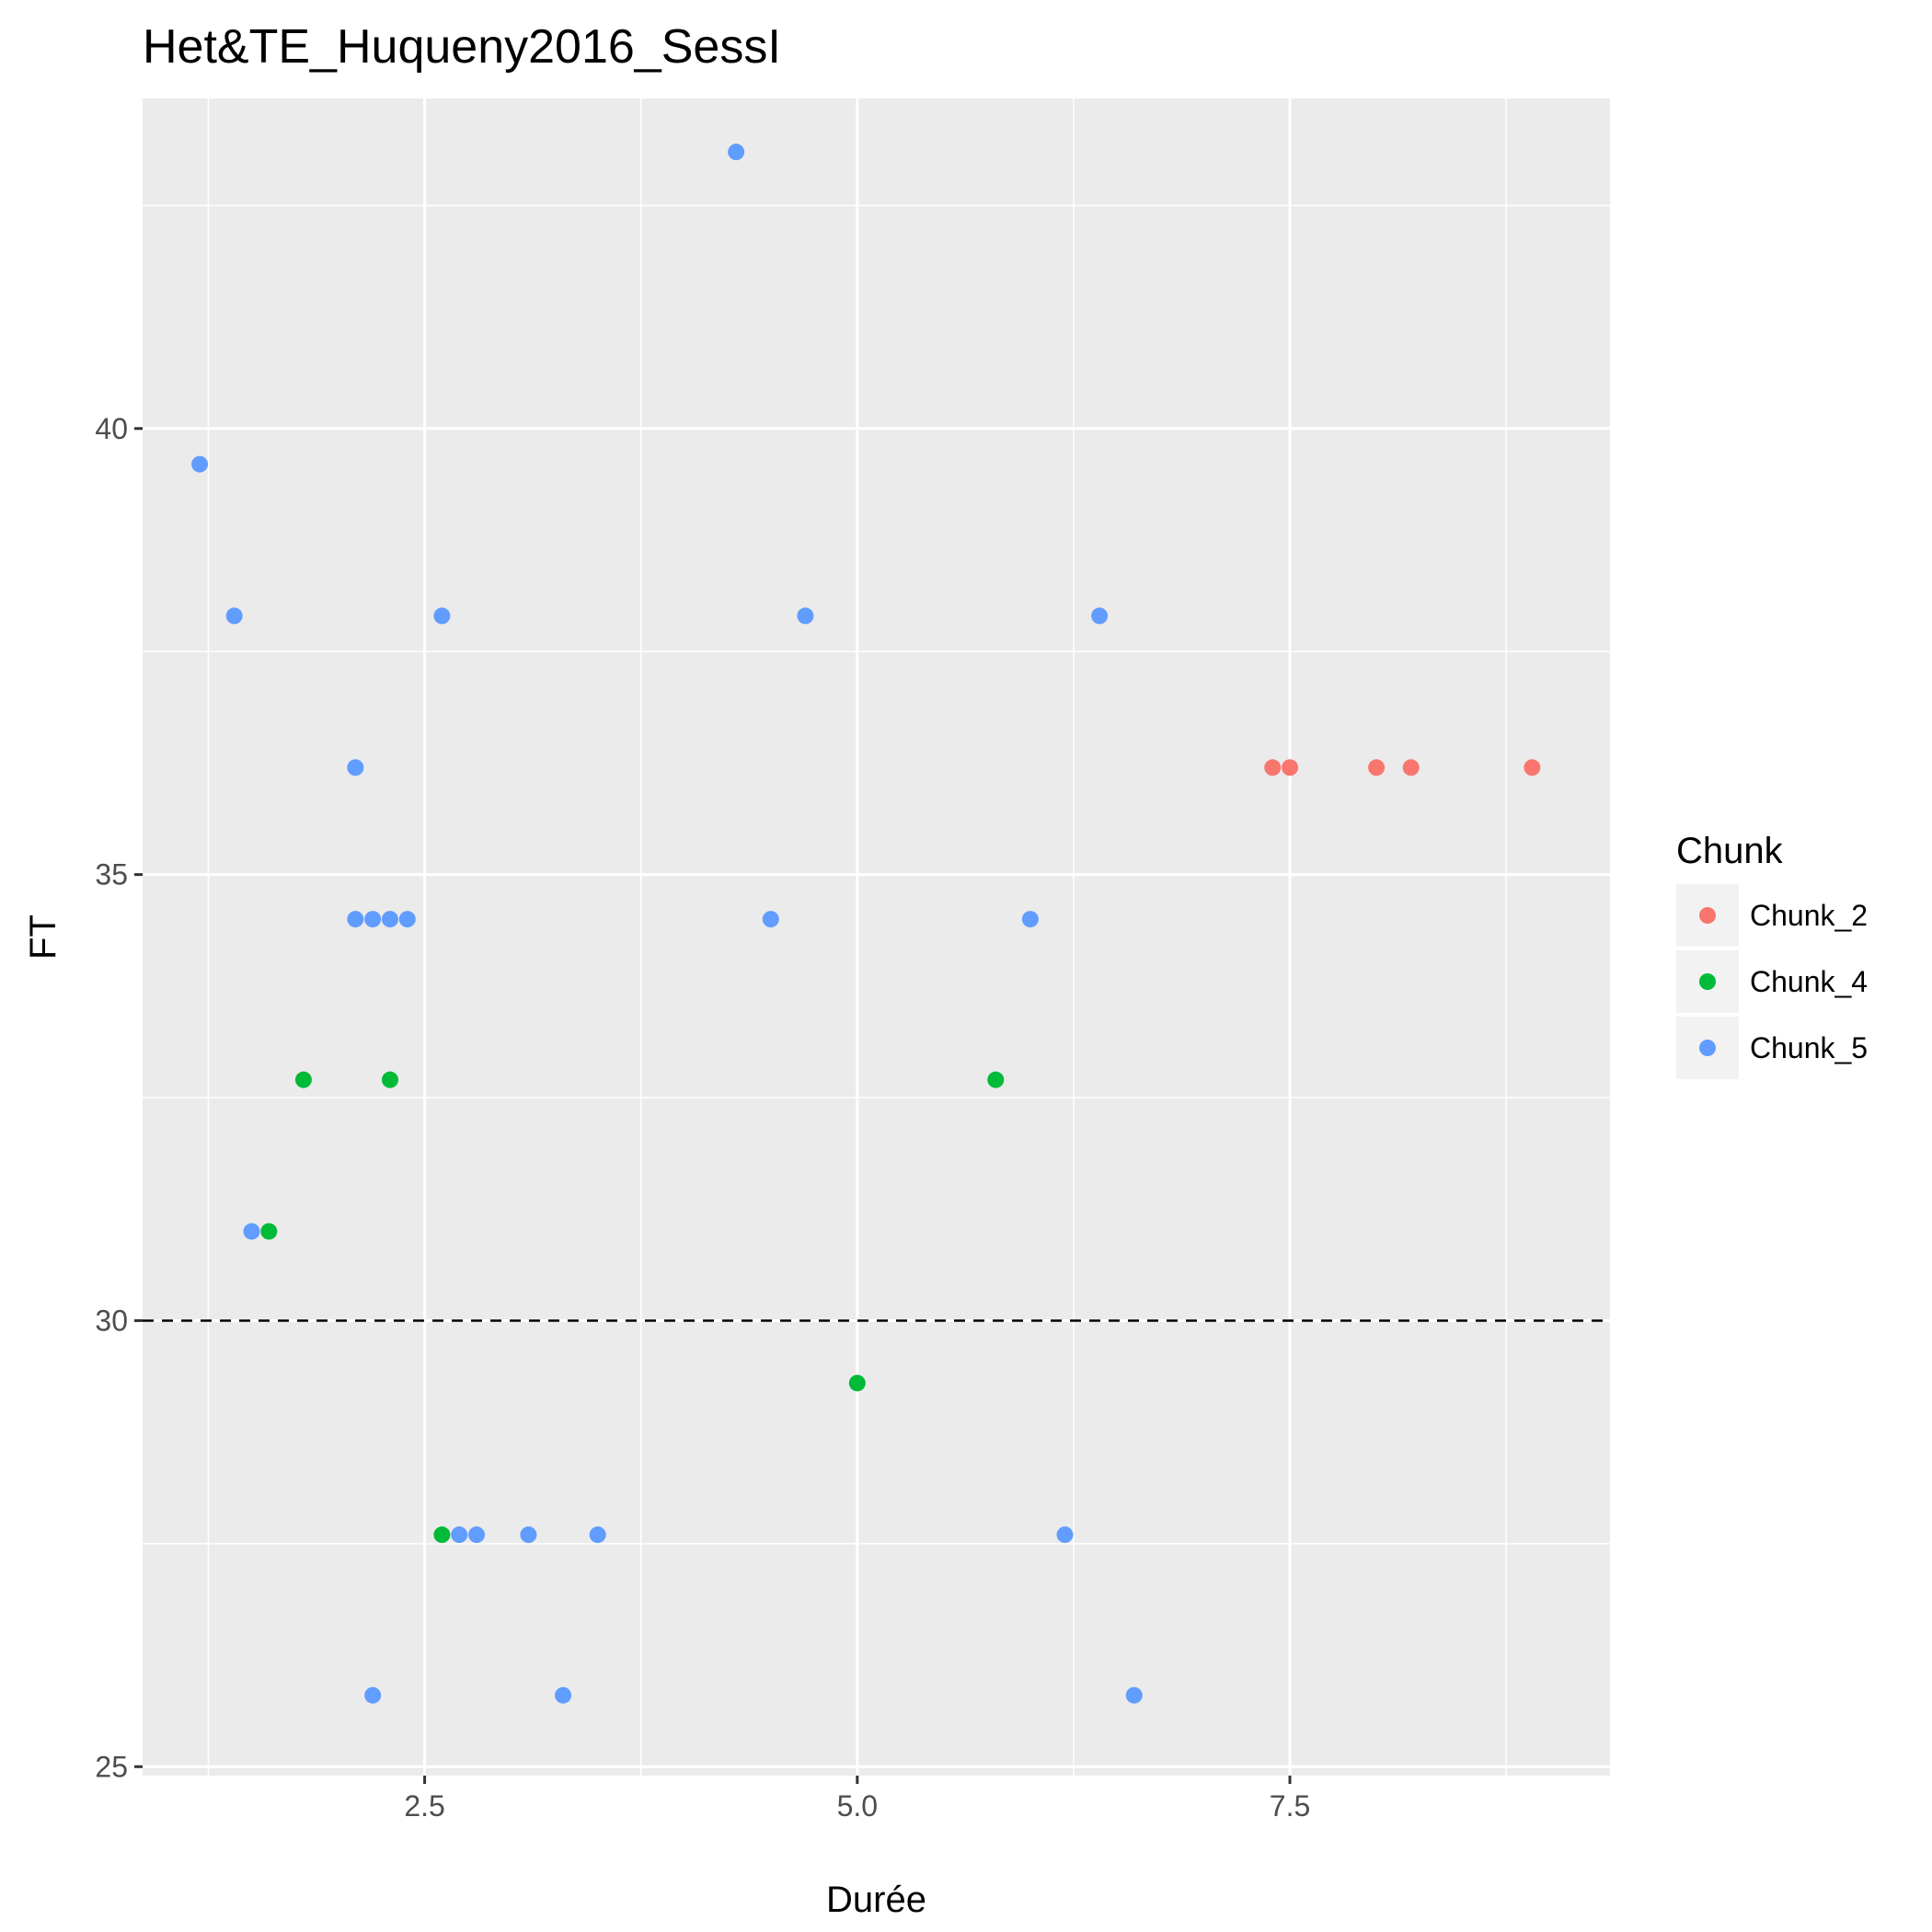 This screenshot has width=1932, height=1932. What do you see at coordinates (424, 1806) in the screenshot?
I see `x-tick-label: 2.5` at bounding box center [424, 1806].